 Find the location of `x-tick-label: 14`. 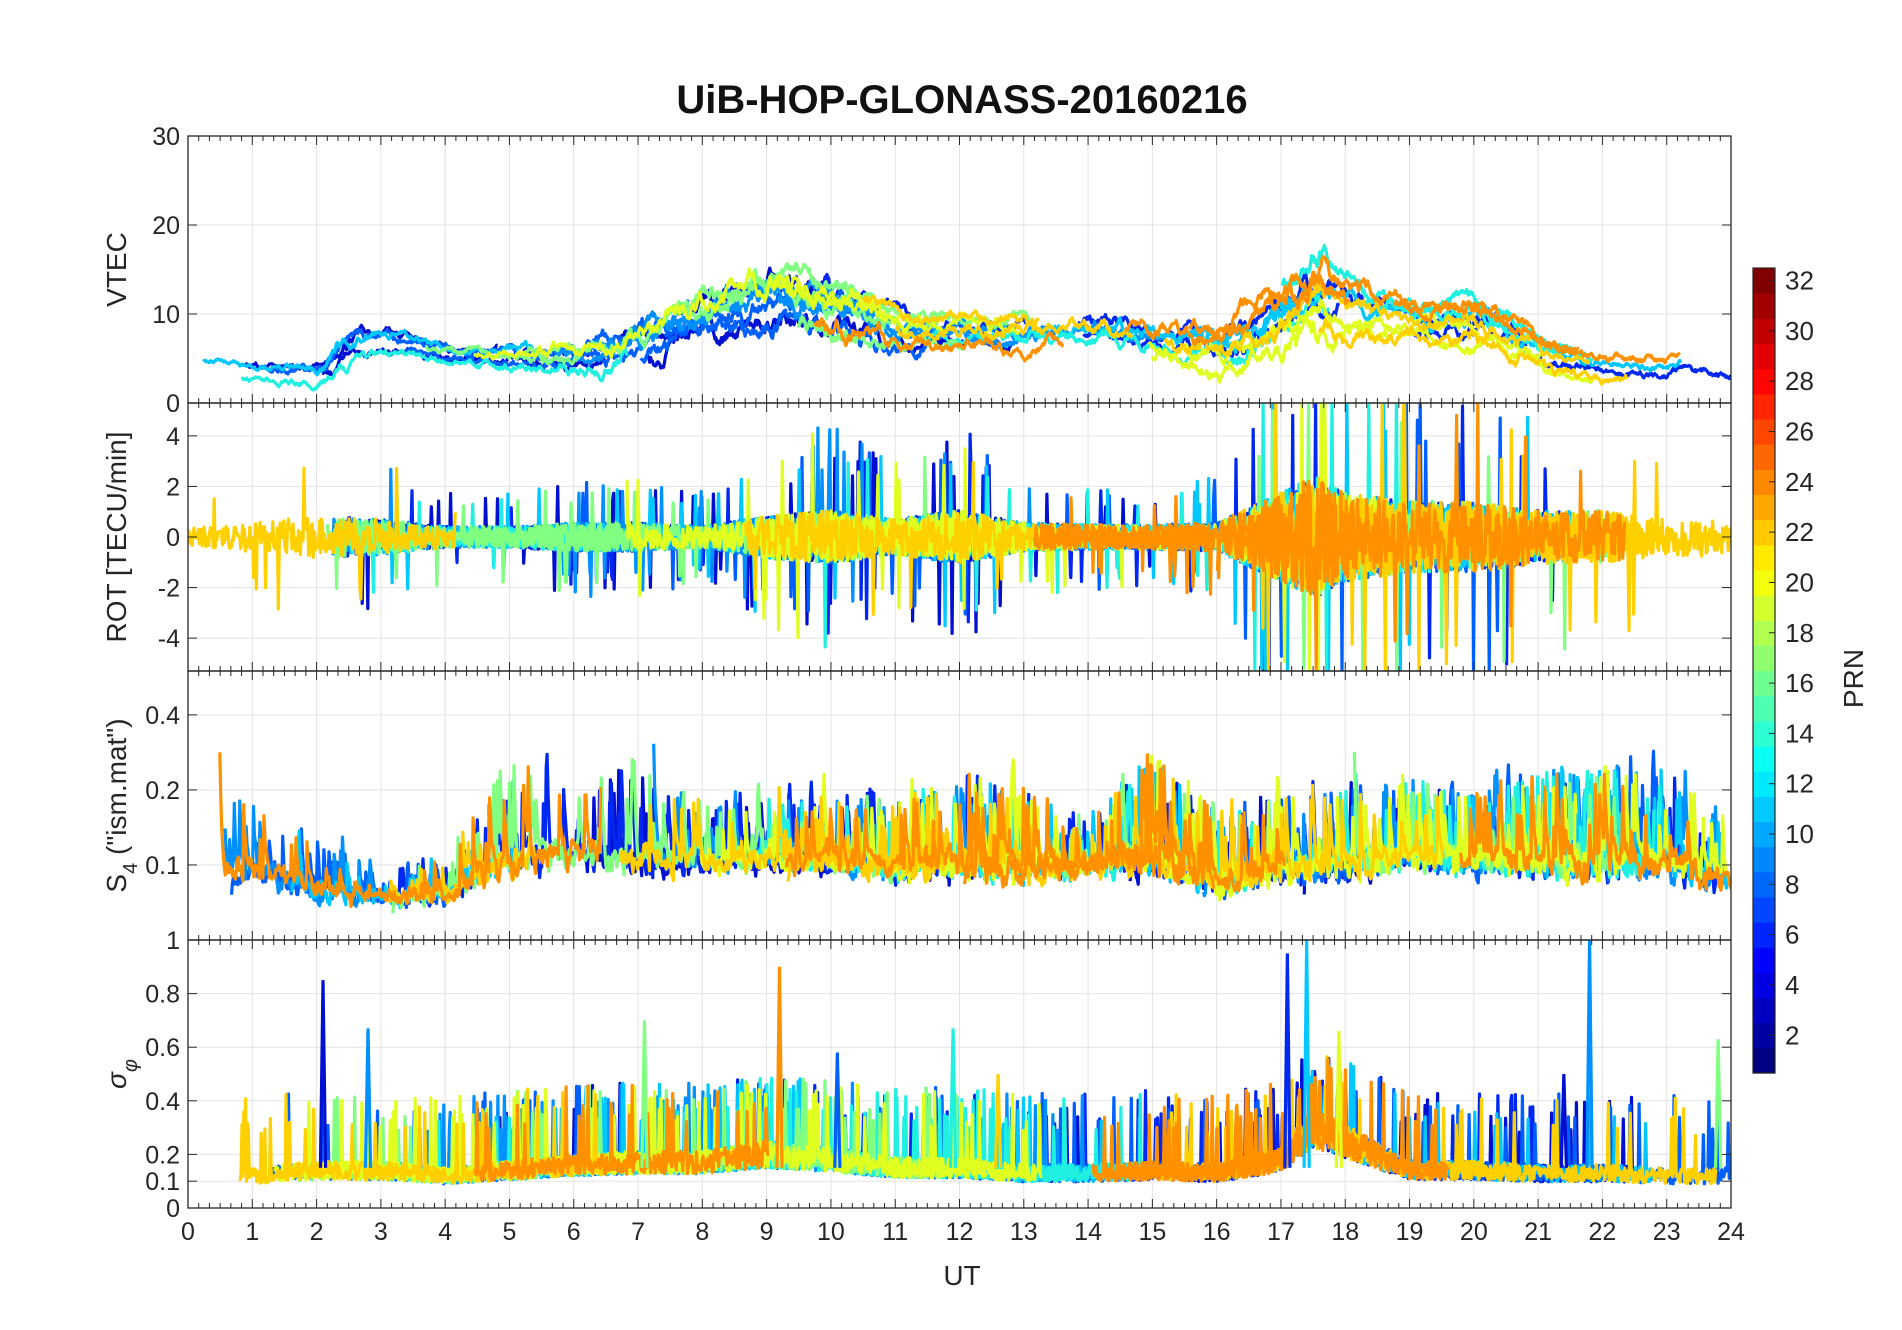

x-tick-label: 14 is located at coordinates (1088, 1232).